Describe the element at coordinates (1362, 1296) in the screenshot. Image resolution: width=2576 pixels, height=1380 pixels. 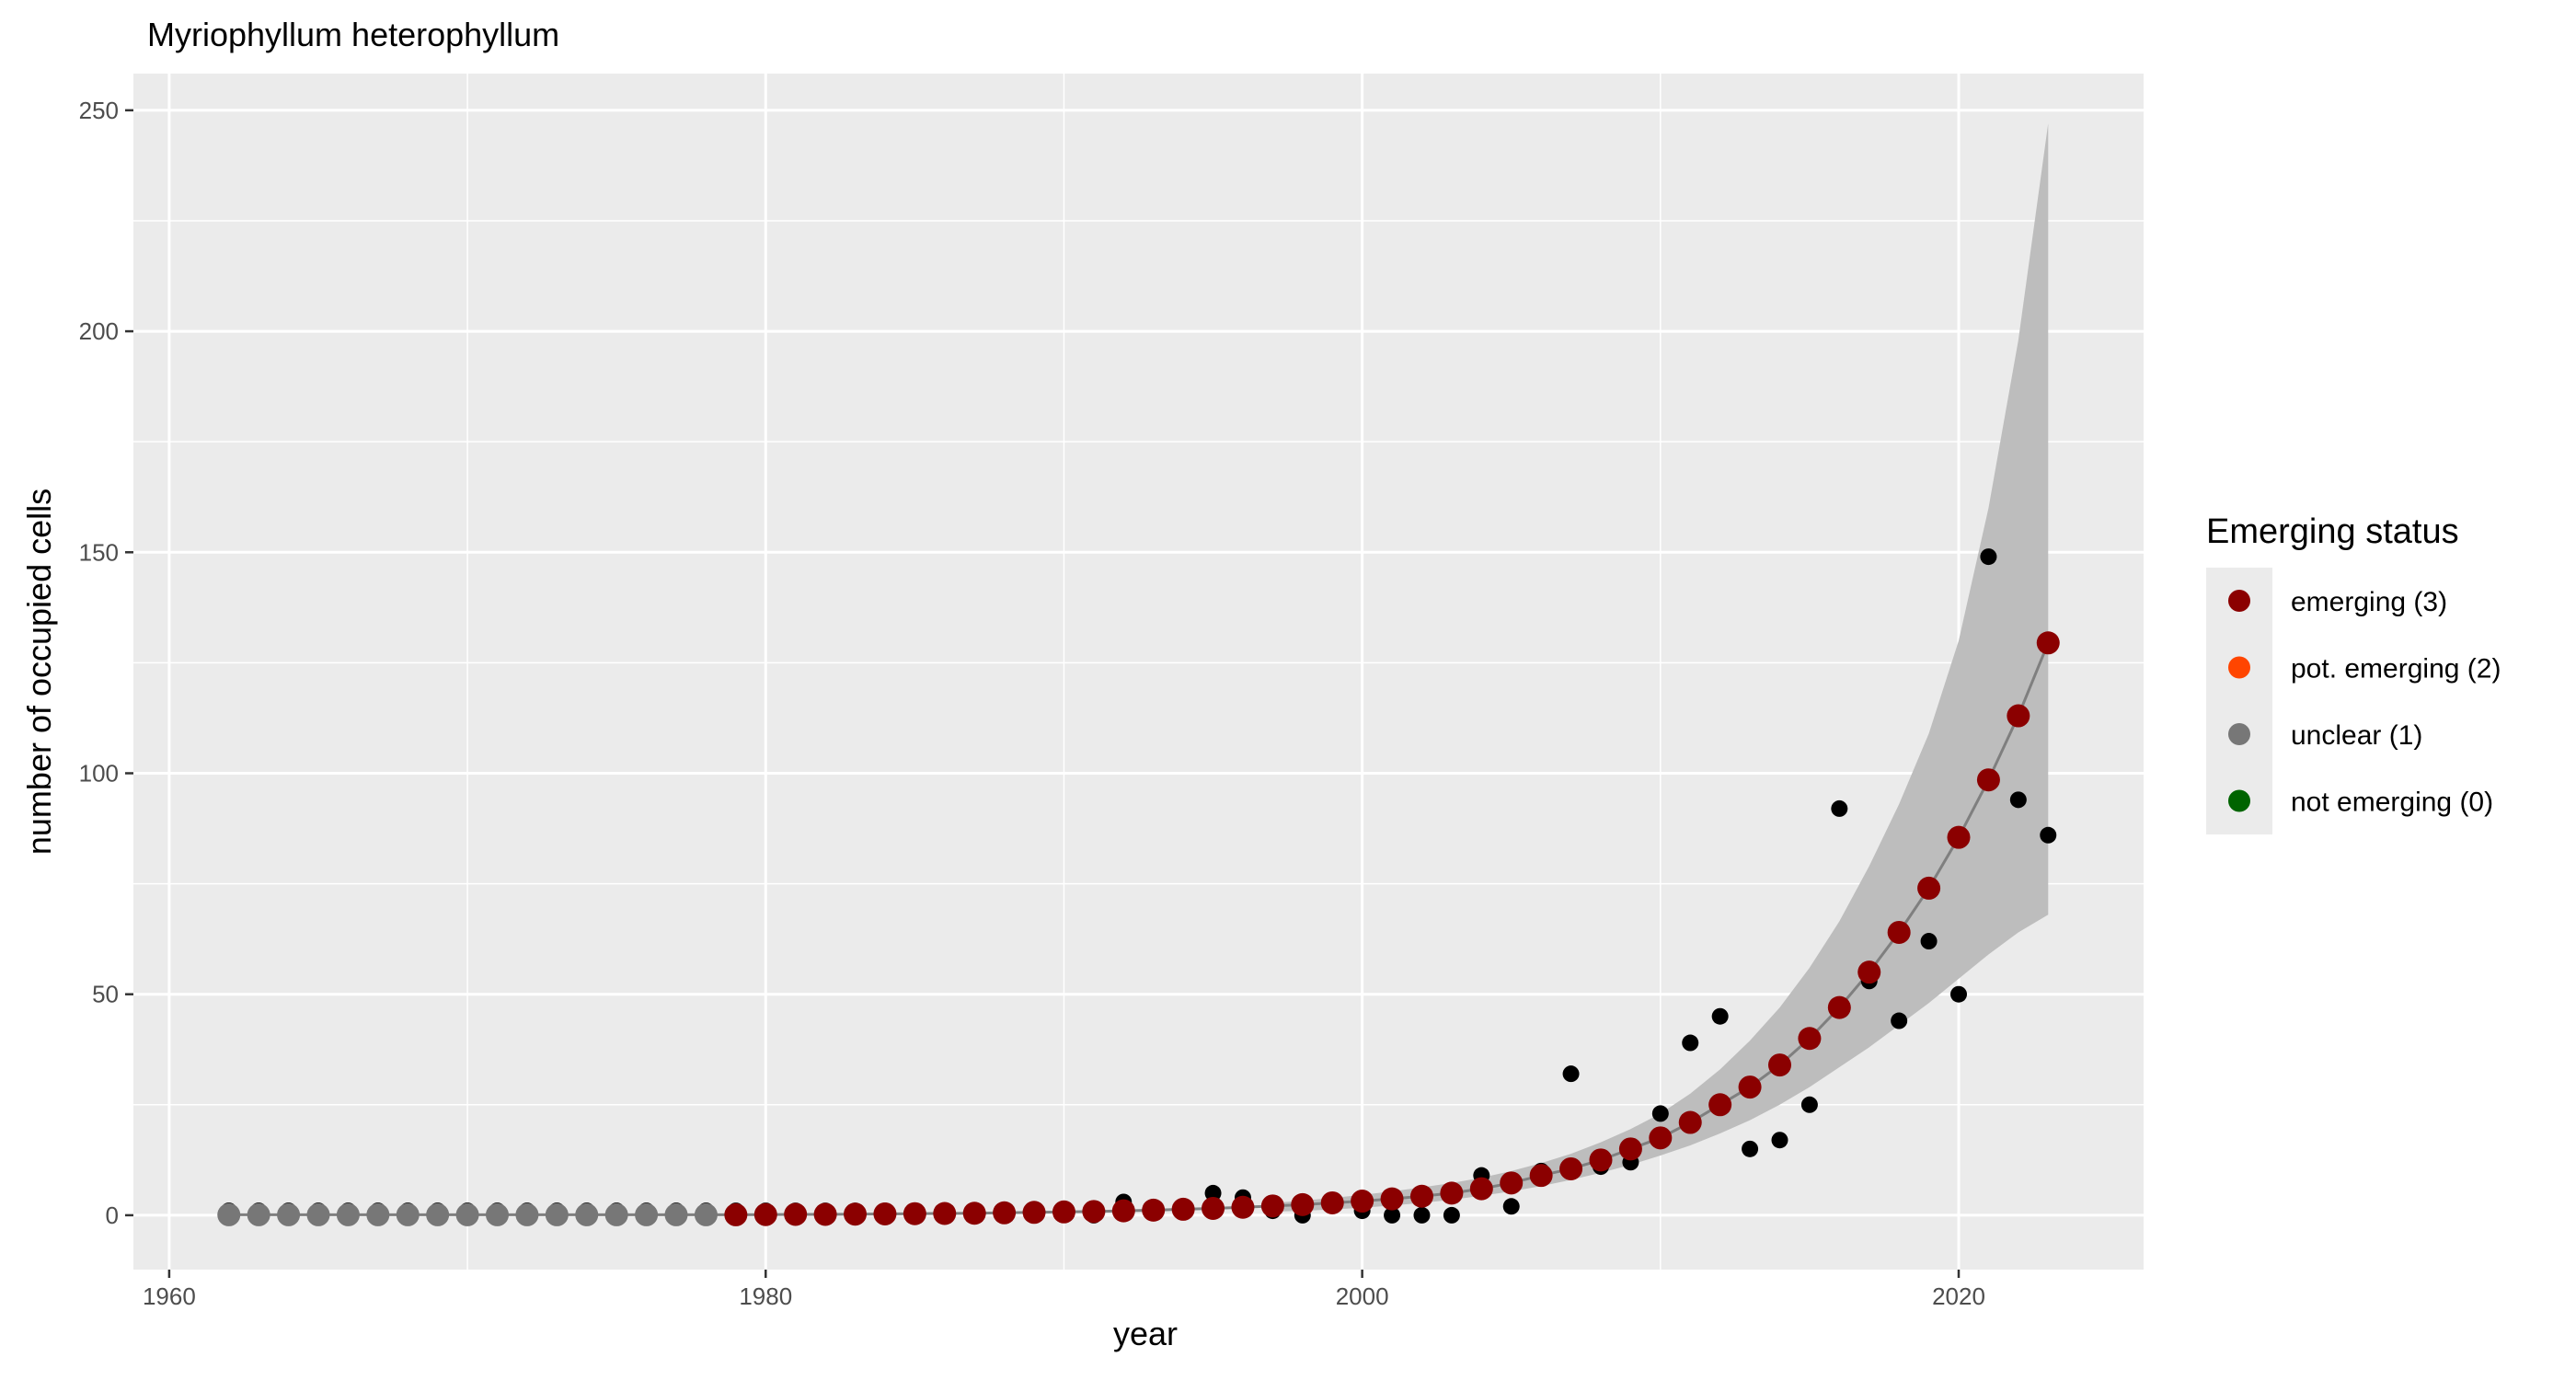
I see `x-tick-label: 2000` at that location.